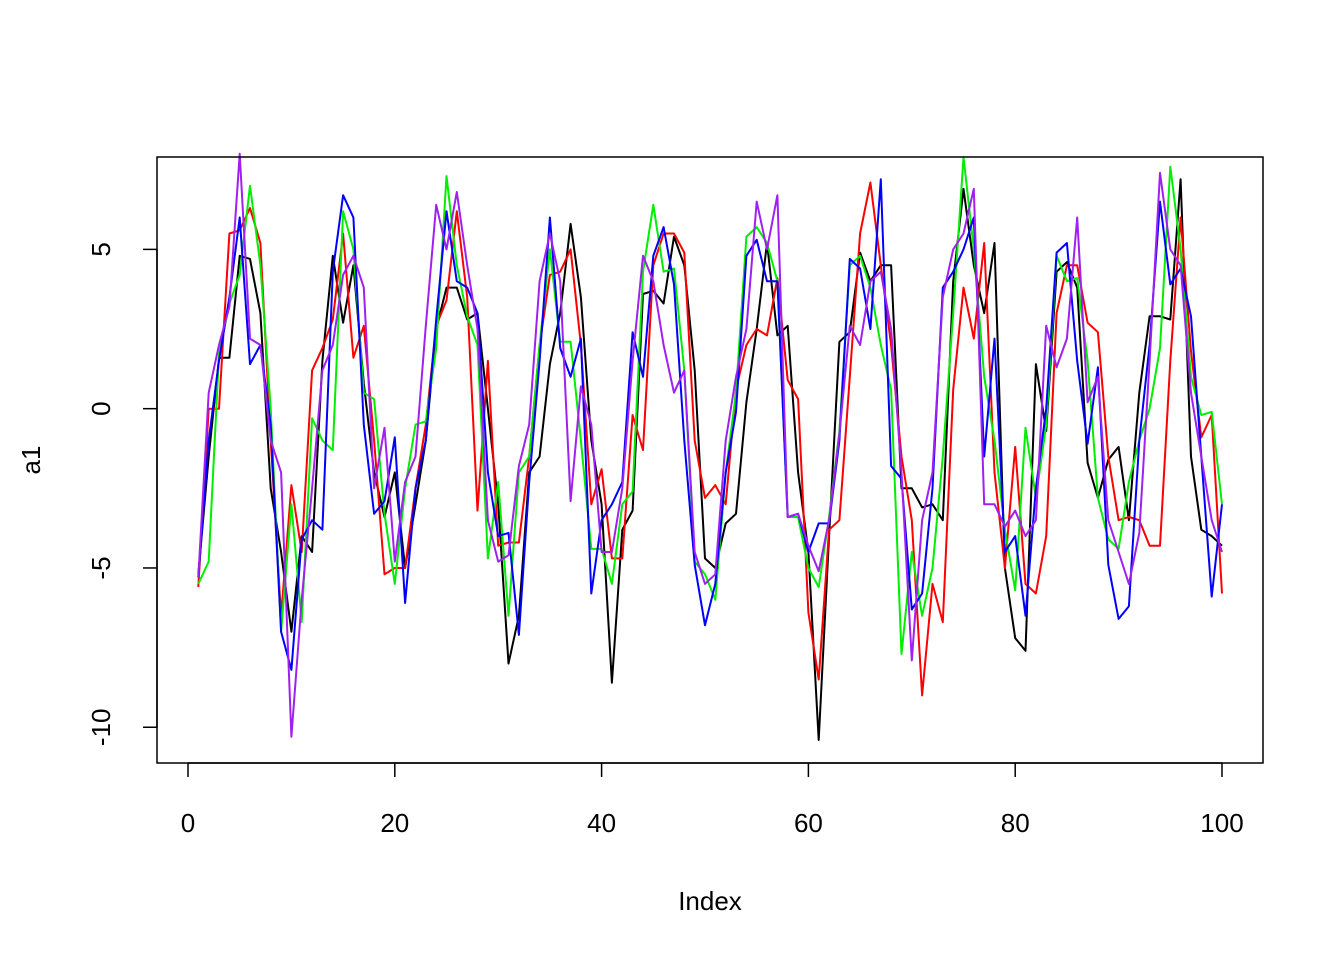  I want to click on x-tick-label: 80, so click(1015, 823).